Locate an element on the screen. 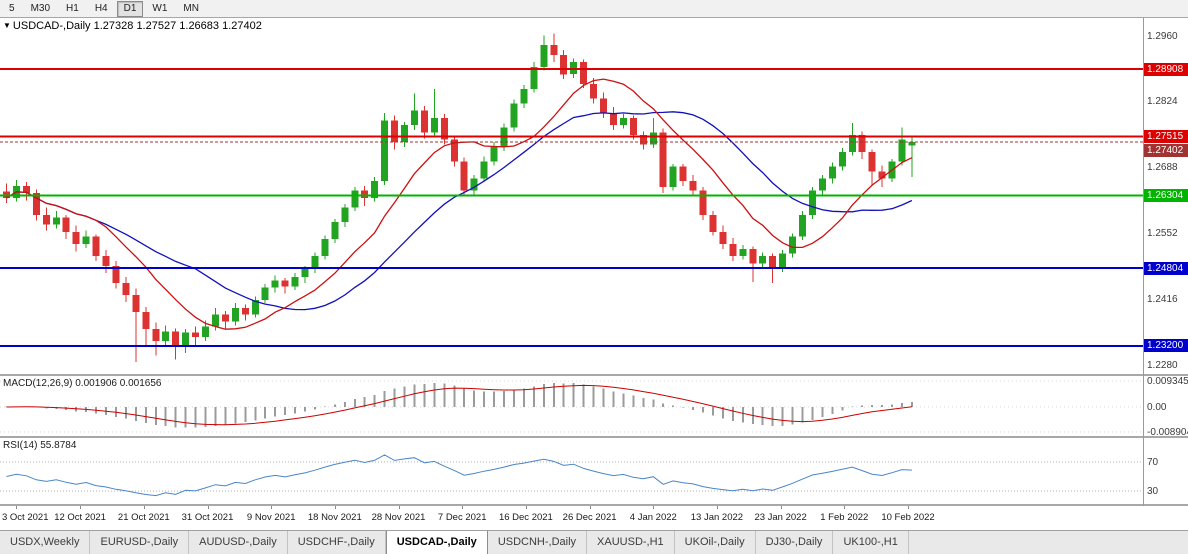 The width and height of the screenshot is (1188, 554). macd-tick-0.009345: 0.009345 is located at coordinates (1167, 381).